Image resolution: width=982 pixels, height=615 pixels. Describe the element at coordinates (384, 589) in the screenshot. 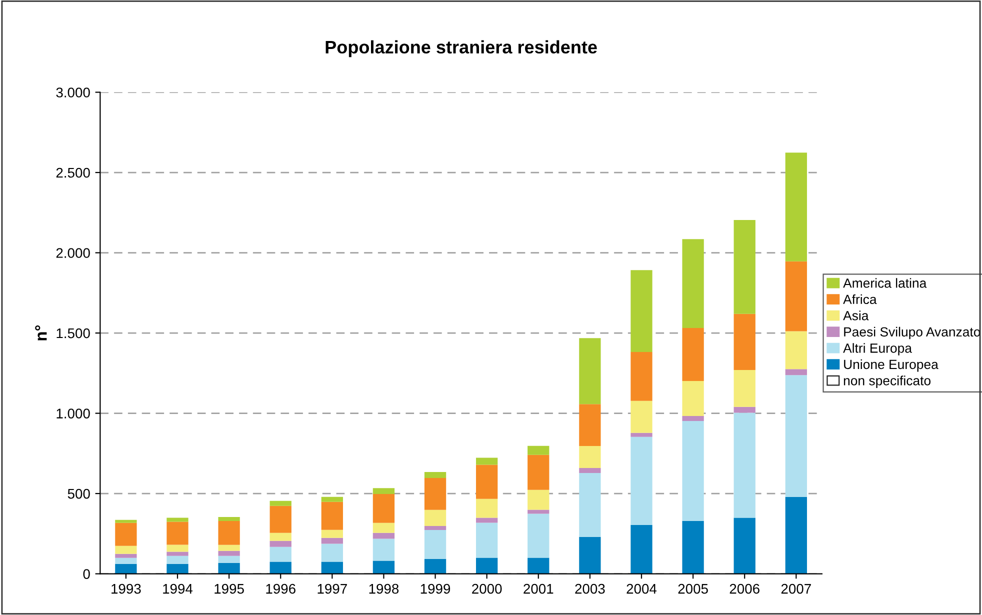

I see `x-tick-label: 1998` at that location.